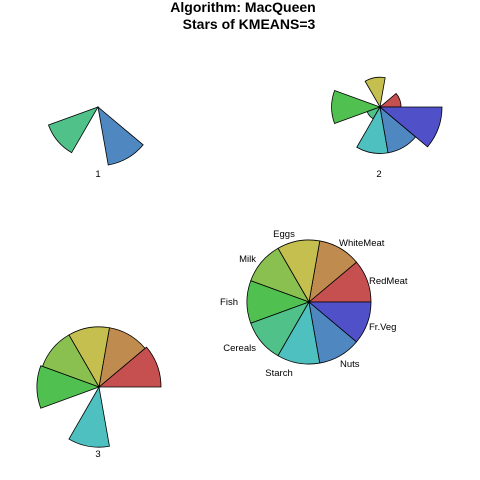 Image resolution: width=480 pixels, height=480 pixels. Describe the element at coordinates (362, 243) in the screenshot. I see `key-label-whitemeat: WhiteMeat` at that location.